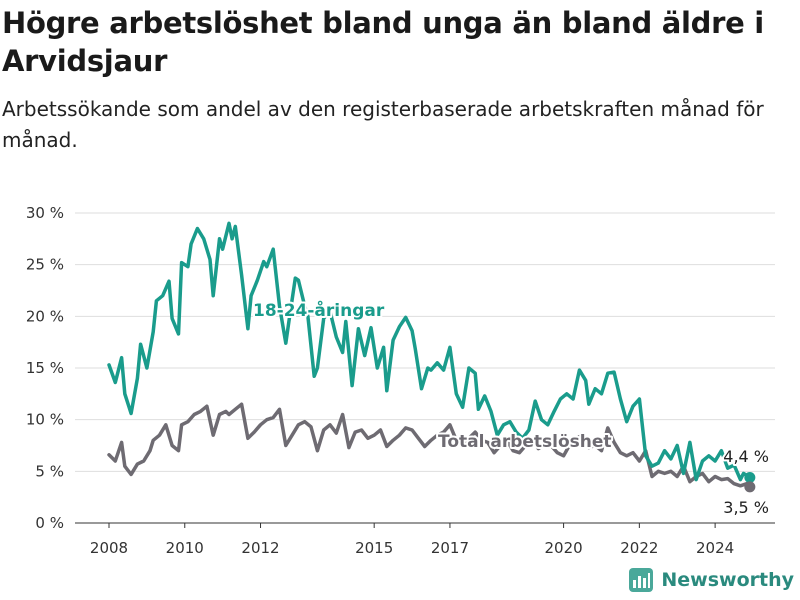  Describe the element at coordinates (49, 471) in the screenshot. I see `y-tick-label: 5 %` at that location.